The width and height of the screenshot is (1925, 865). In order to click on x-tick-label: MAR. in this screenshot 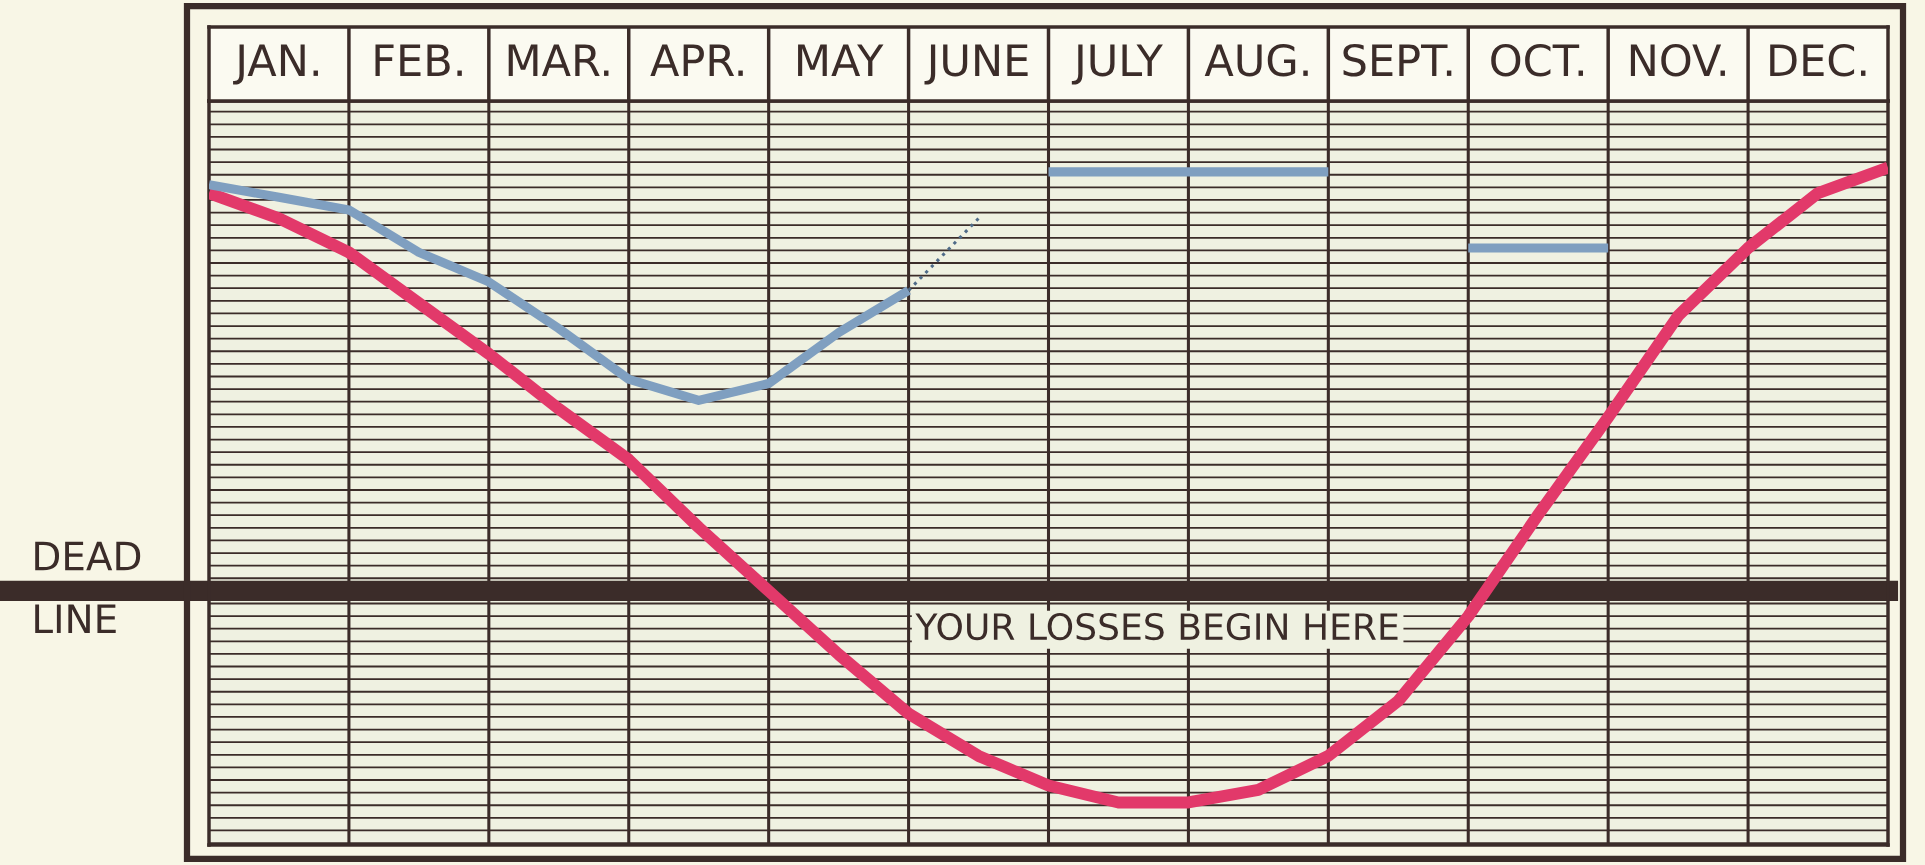, I will do `click(558, 60)`.